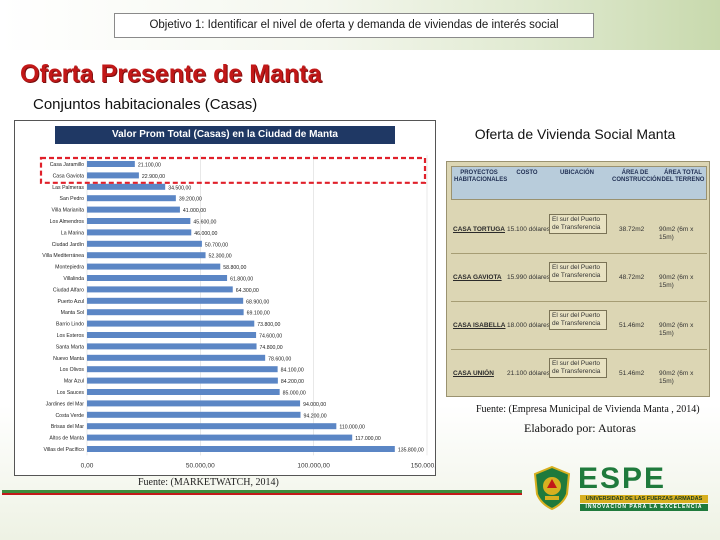 The image size is (720, 540). Describe the element at coordinates (527, 173) in the screenshot. I see `column-header: COSTO` at that location.